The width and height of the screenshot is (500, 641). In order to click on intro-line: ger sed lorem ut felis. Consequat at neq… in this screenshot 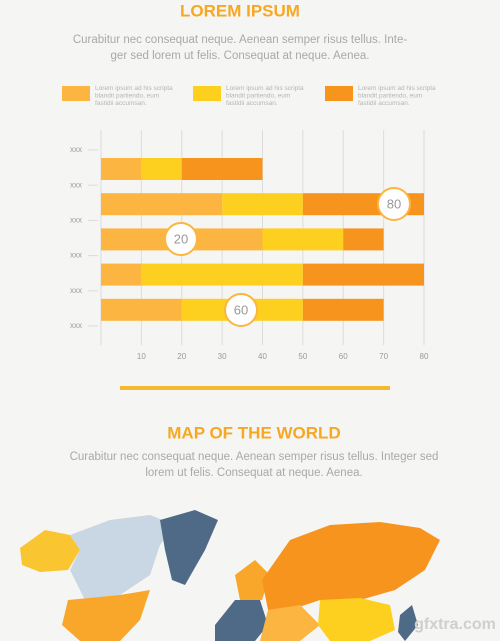, I will do `click(240, 56)`.